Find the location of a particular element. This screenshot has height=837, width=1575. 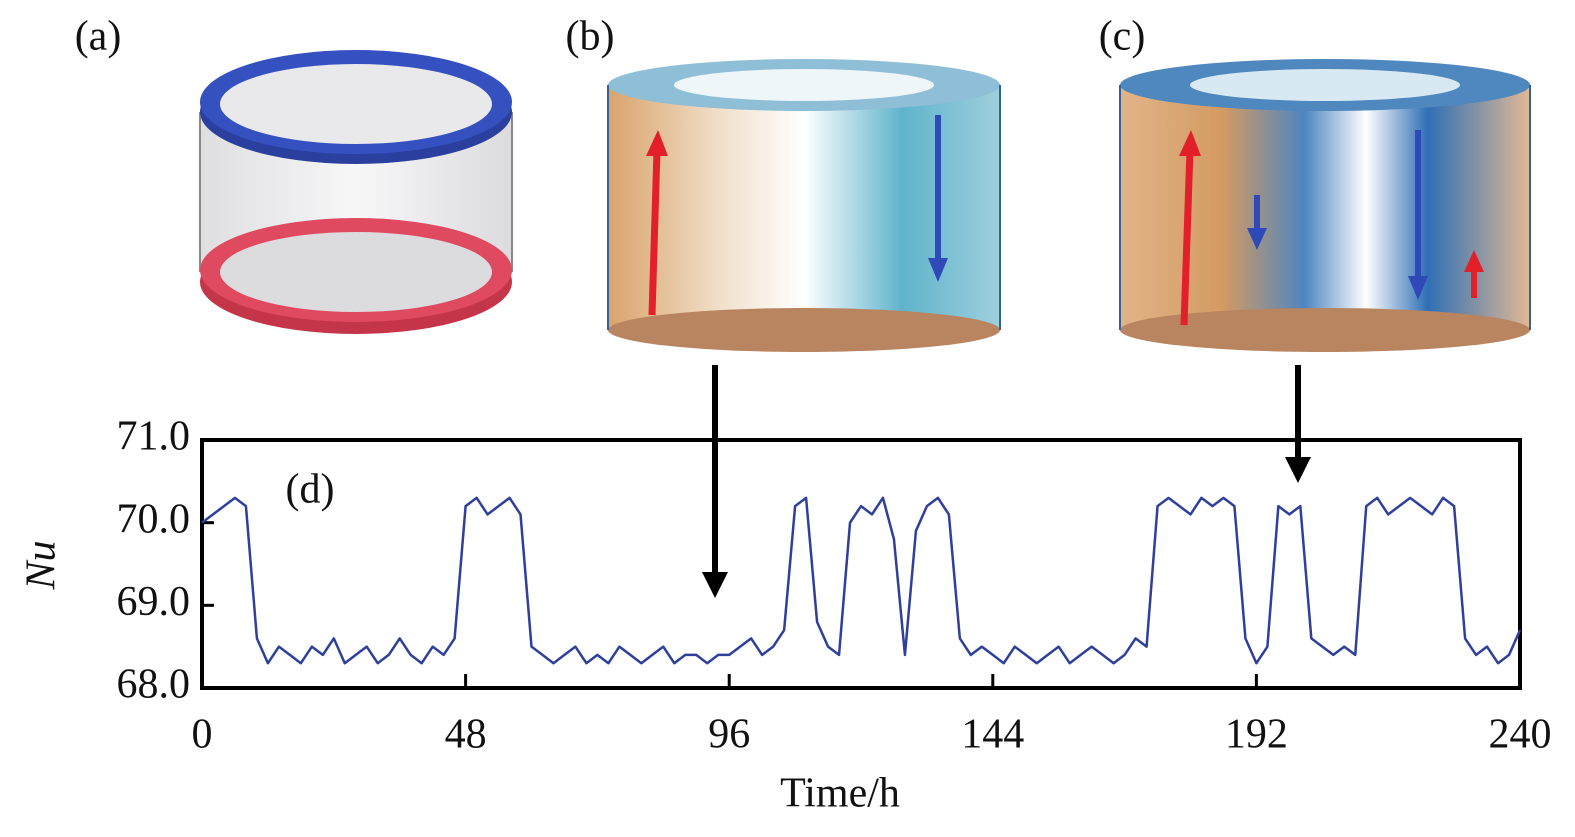

panel-b-illustration is located at coordinates (804, 205).